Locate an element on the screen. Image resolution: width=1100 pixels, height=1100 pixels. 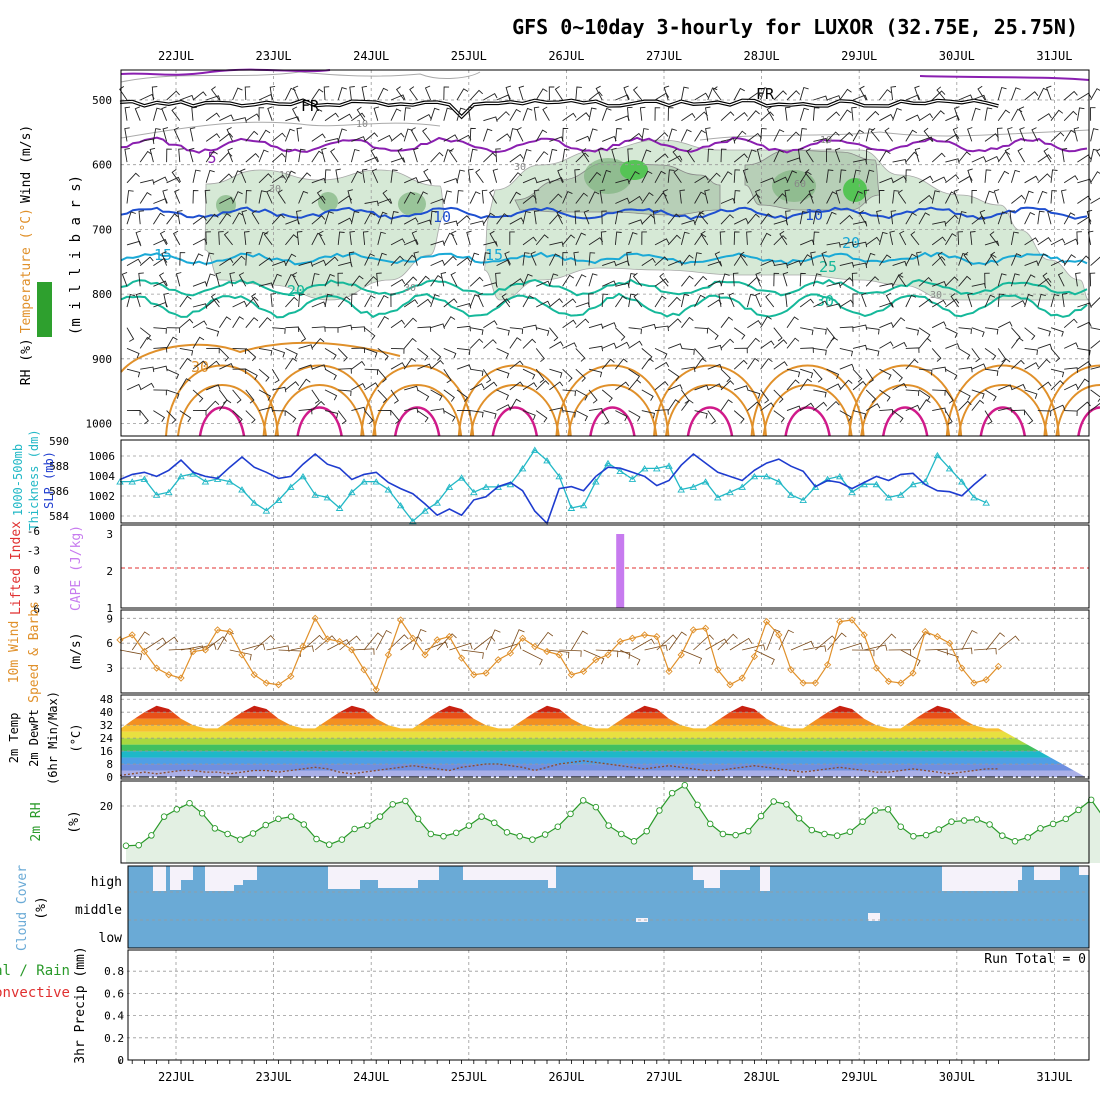
isotherm-35c is located at coordinates (612, 410).